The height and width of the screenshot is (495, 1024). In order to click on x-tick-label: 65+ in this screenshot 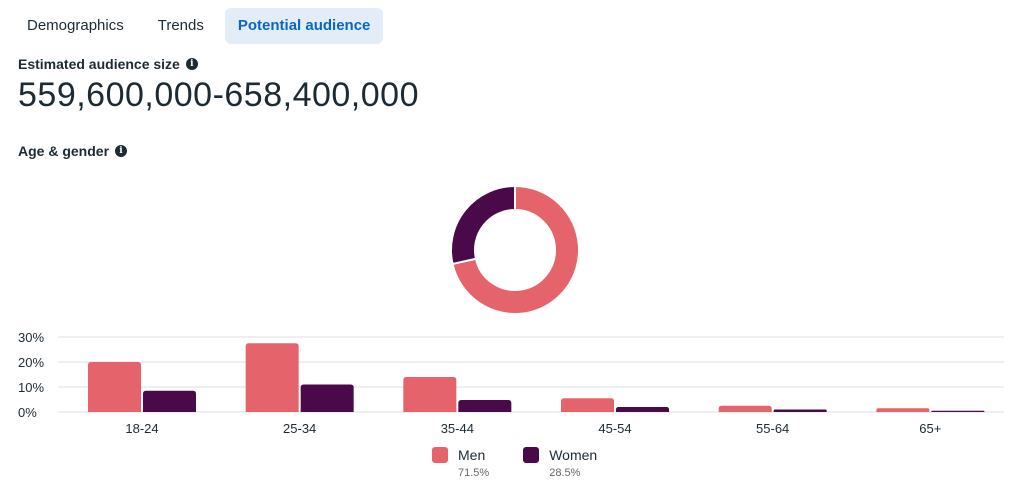, I will do `click(930, 428)`.